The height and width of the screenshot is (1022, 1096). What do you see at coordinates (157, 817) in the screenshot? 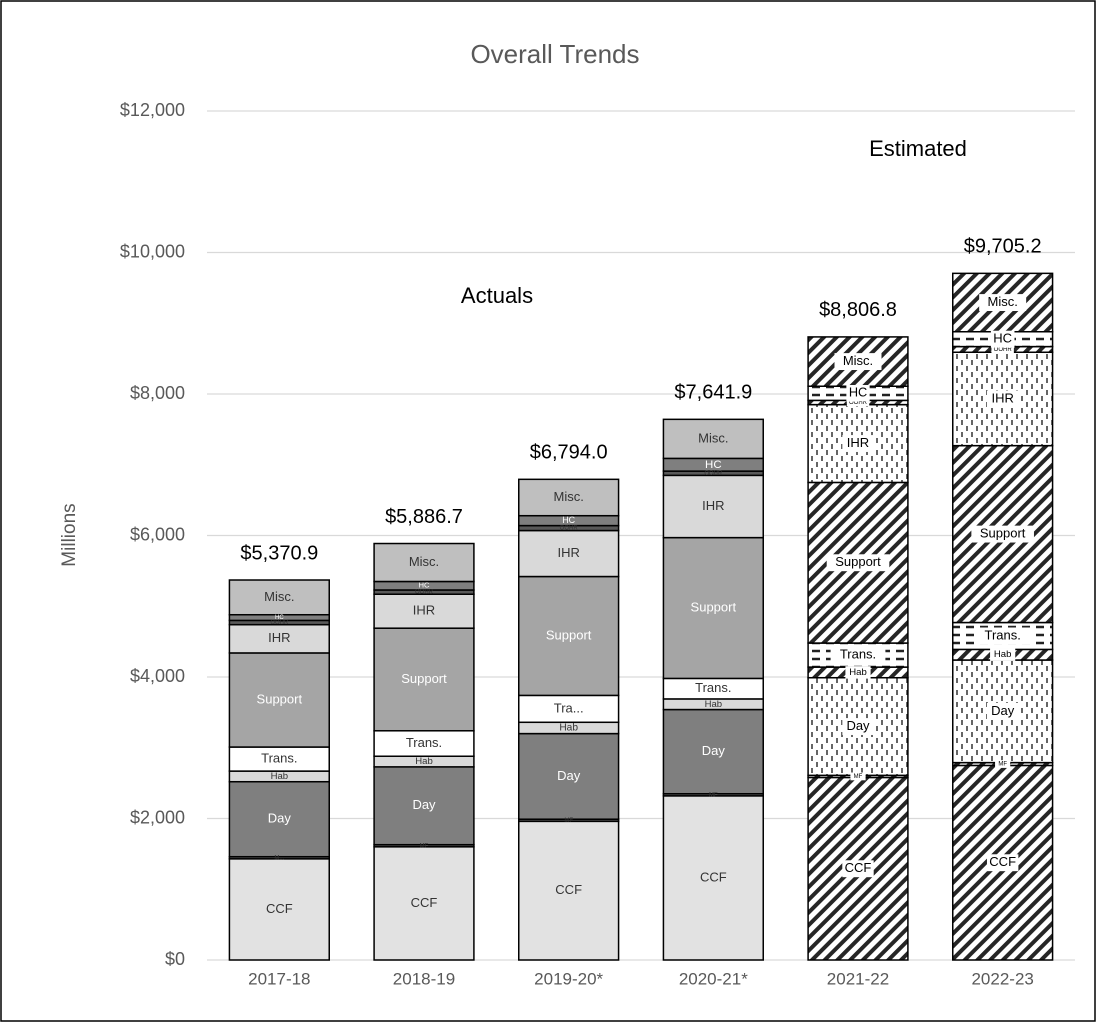
I see `y-tick-label: $2,000` at bounding box center [157, 817].